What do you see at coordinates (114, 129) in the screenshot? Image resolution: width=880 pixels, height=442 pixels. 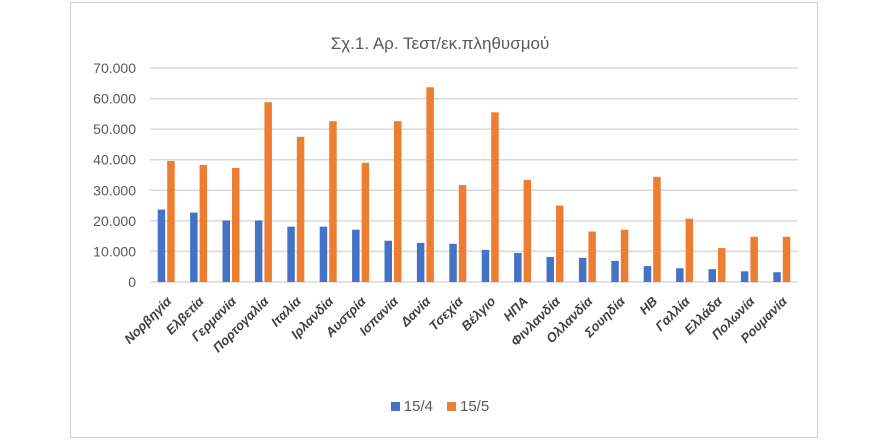 I see `y-tick-label: 50.000` at bounding box center [114, 129].